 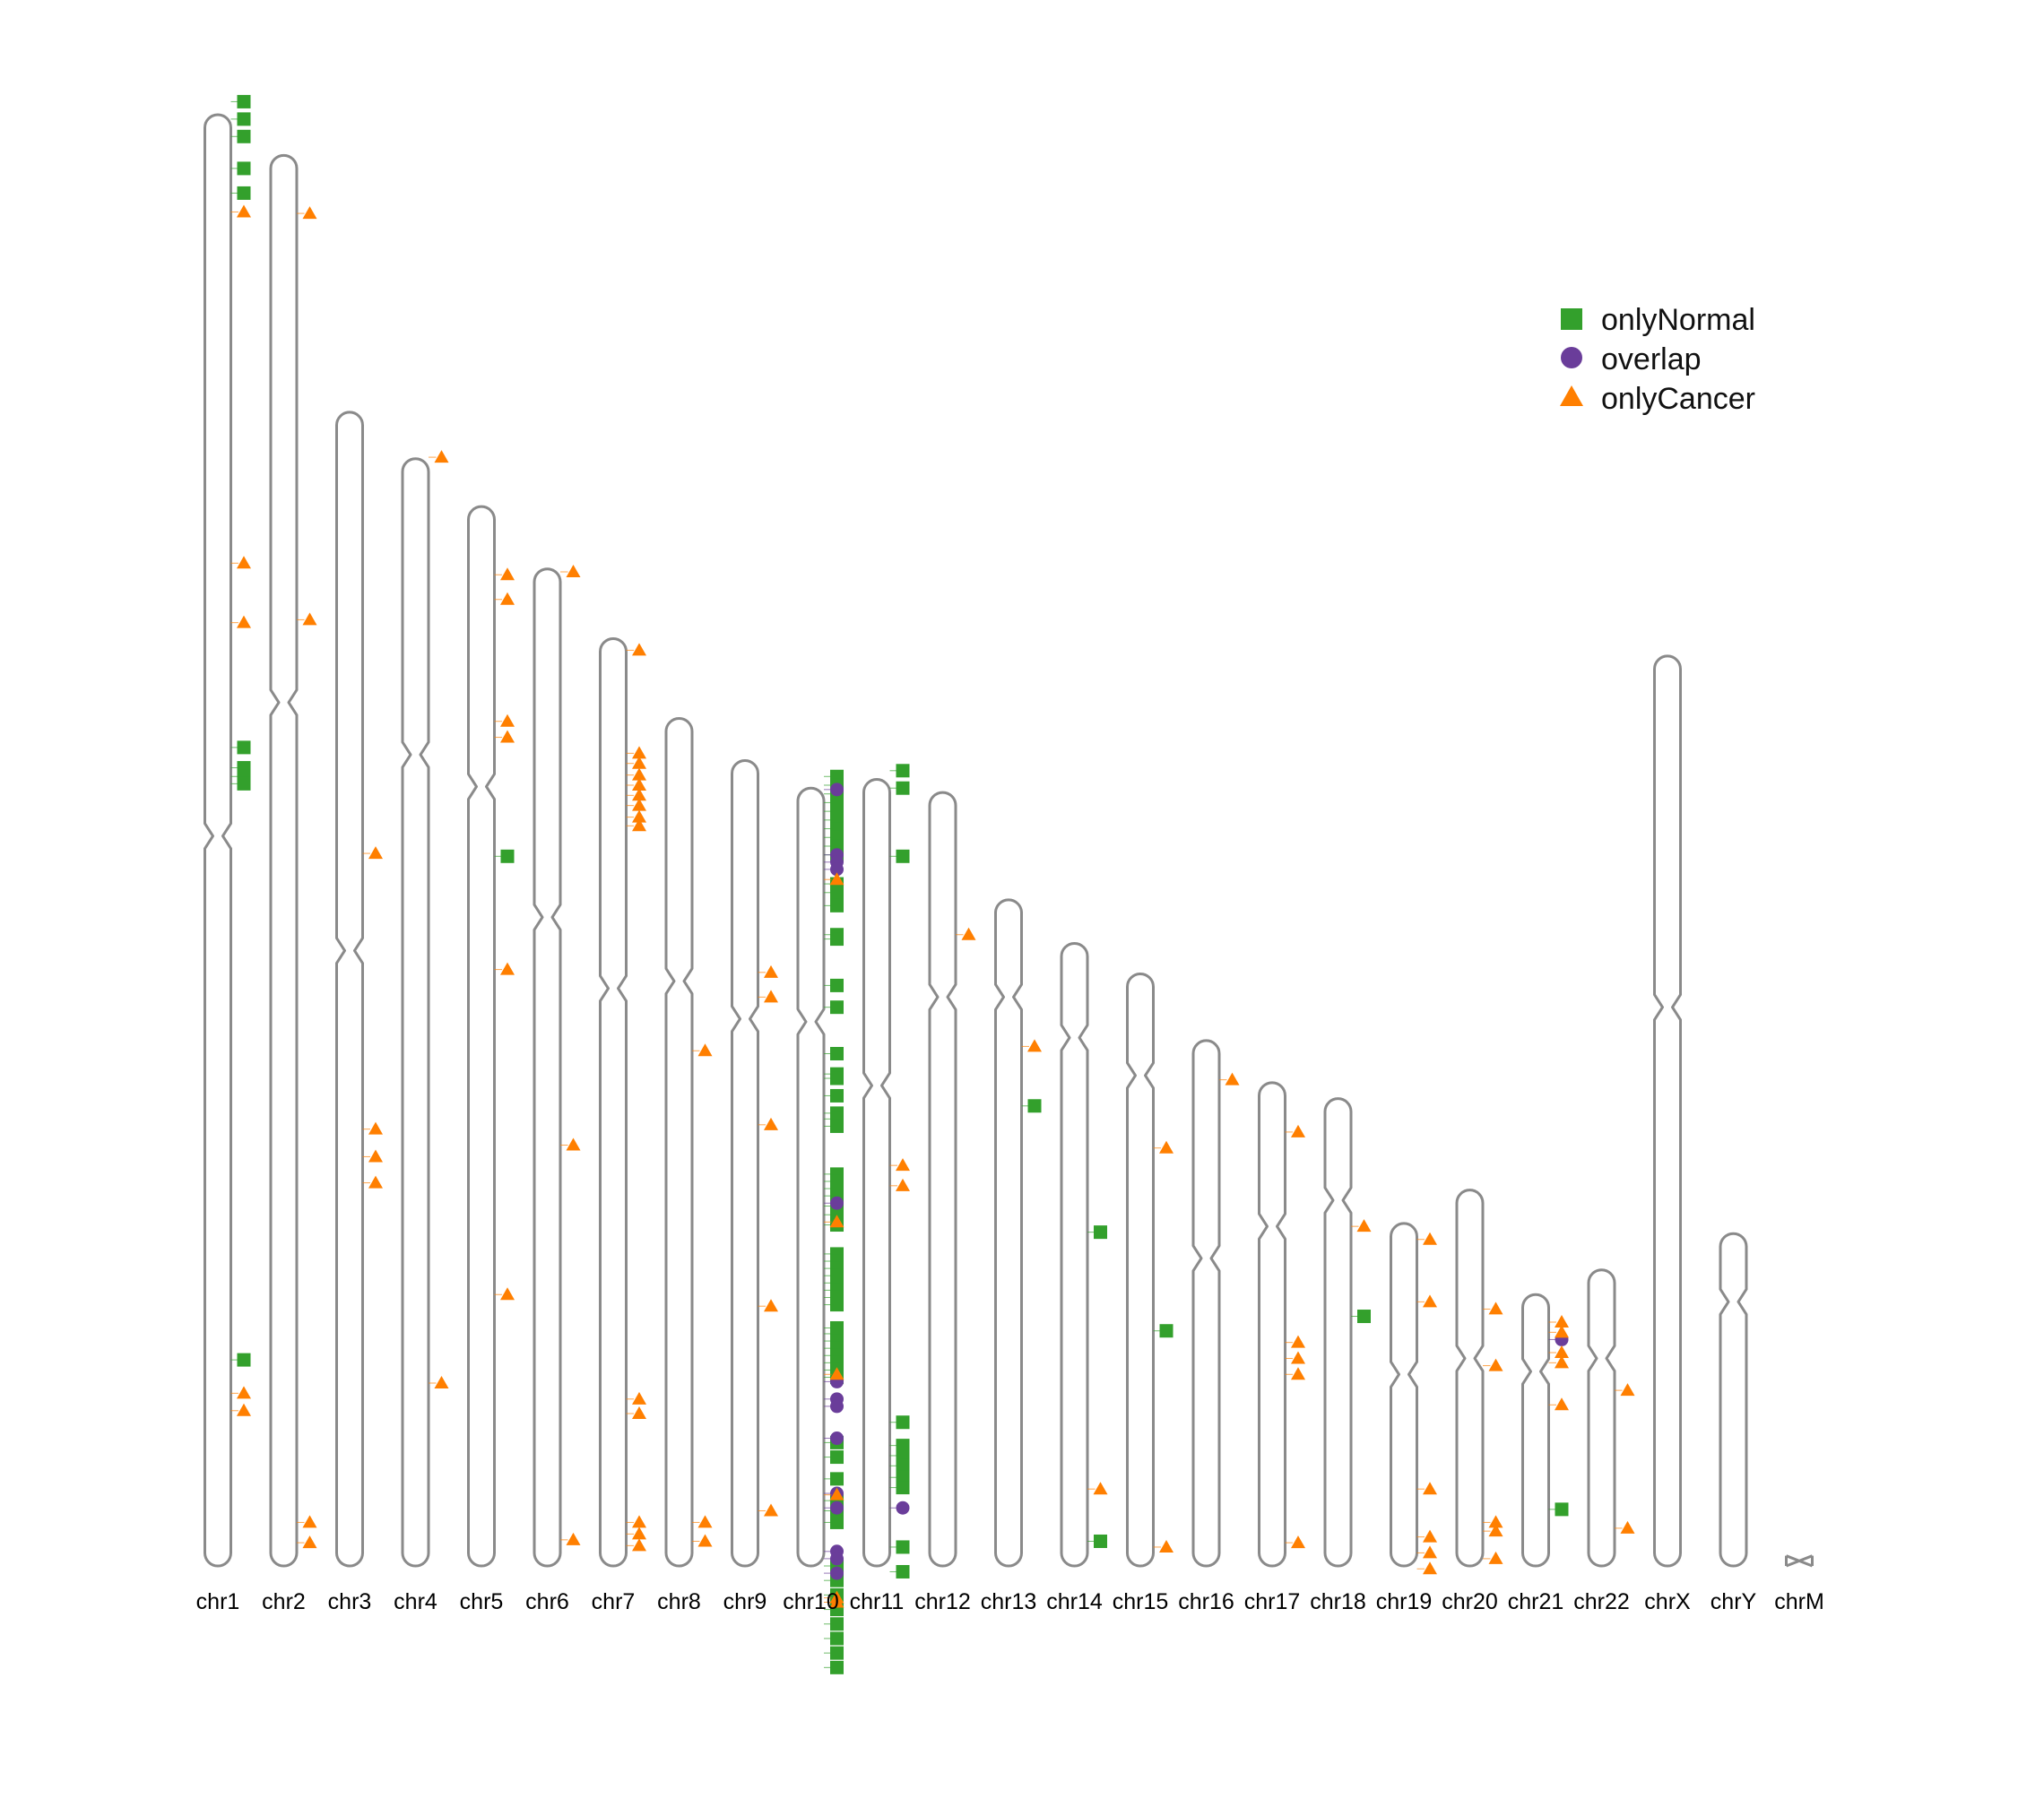 I want to click on marker-onlycancer-chr12, so click(x=969, y=934).